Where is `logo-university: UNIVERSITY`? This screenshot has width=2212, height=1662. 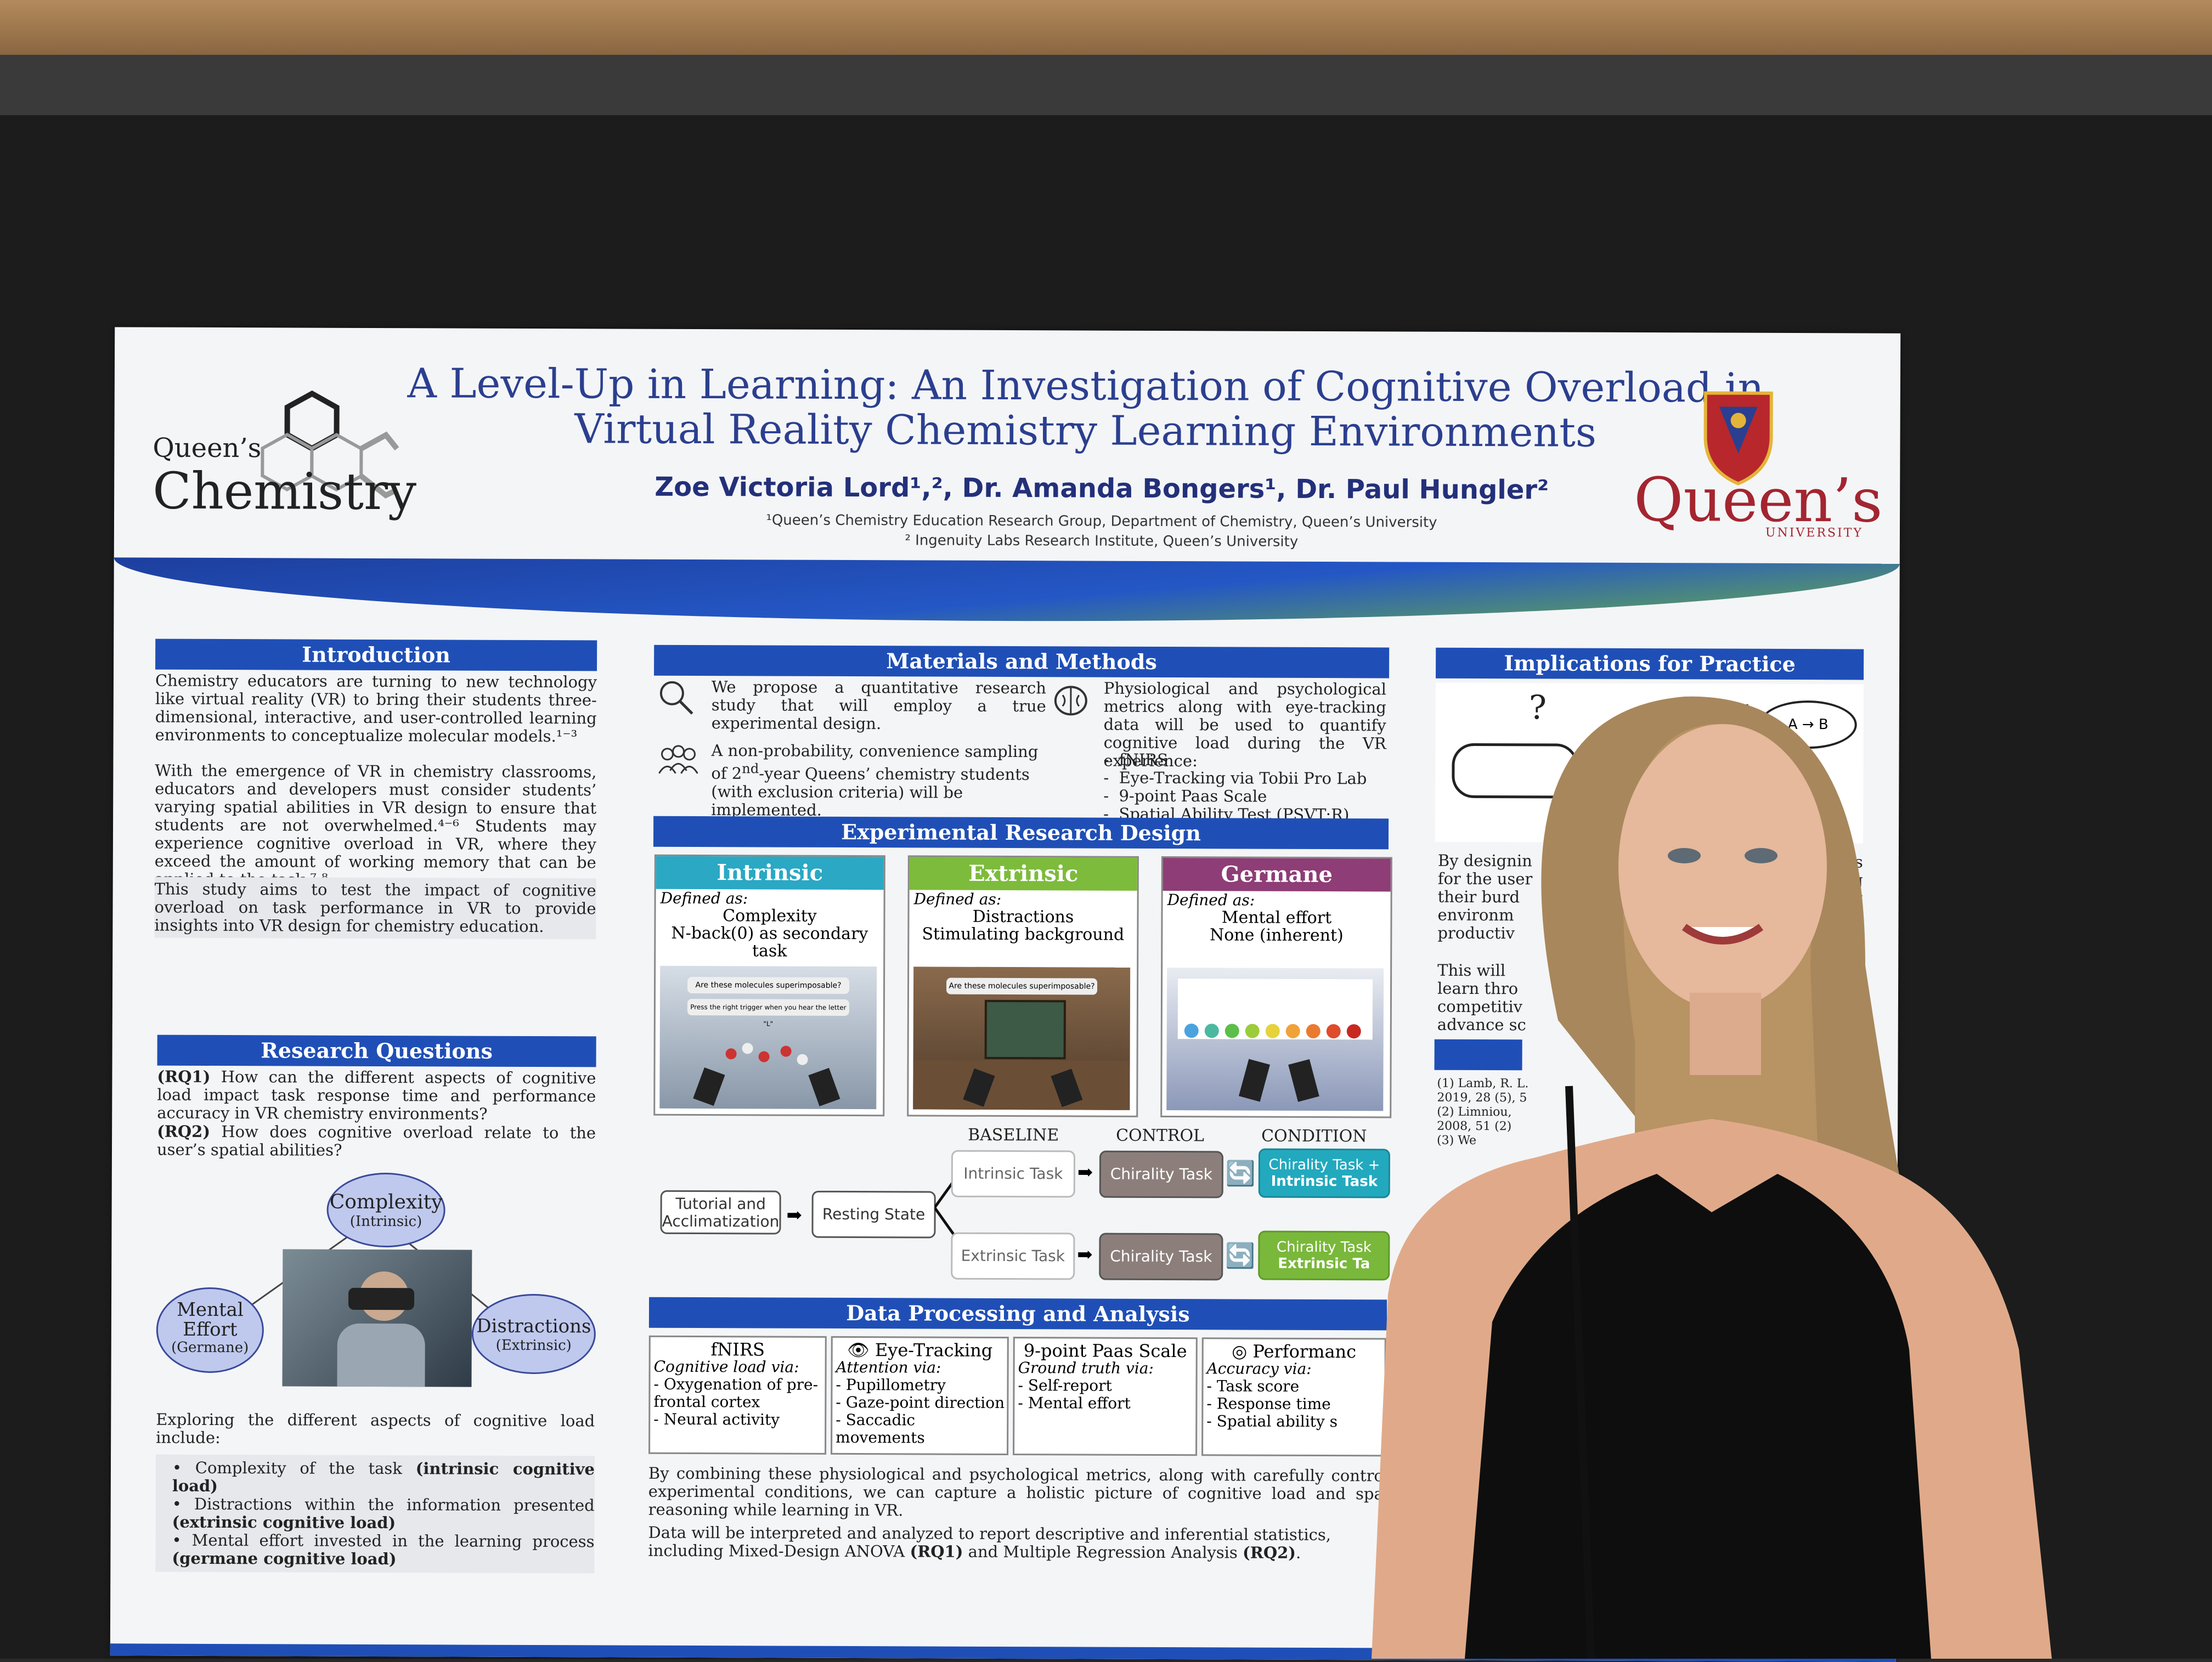
logo-university: UNIVERSITY is located at coordinates (1814, 532).